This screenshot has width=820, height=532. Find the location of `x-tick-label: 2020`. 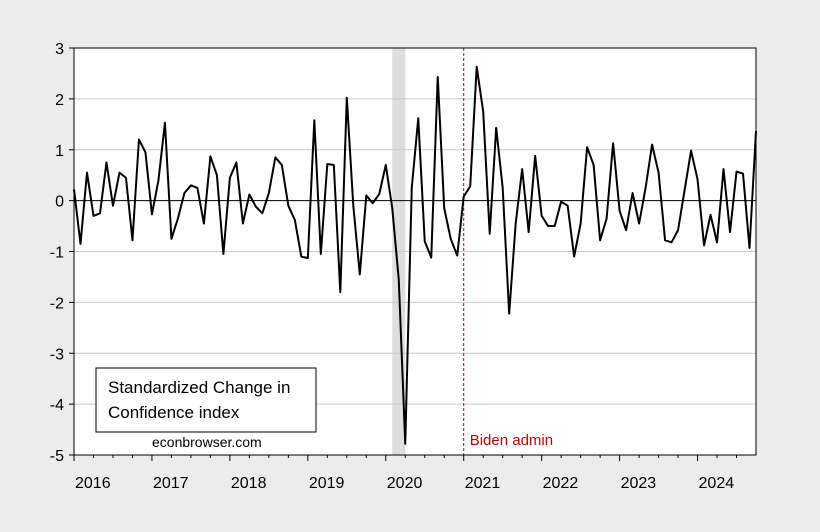

x-tick-label: 2020 is located at coordinates (405, 483).